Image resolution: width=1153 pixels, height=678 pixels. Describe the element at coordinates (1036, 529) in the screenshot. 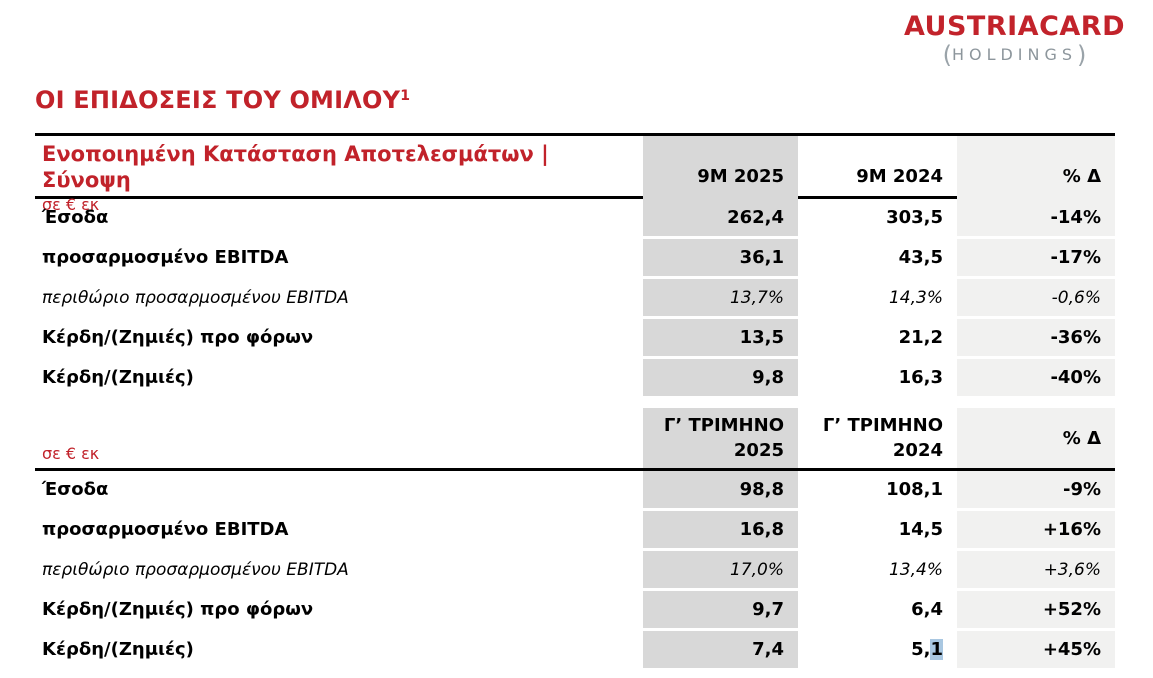

I see `cell-delta: +16%` at that location.